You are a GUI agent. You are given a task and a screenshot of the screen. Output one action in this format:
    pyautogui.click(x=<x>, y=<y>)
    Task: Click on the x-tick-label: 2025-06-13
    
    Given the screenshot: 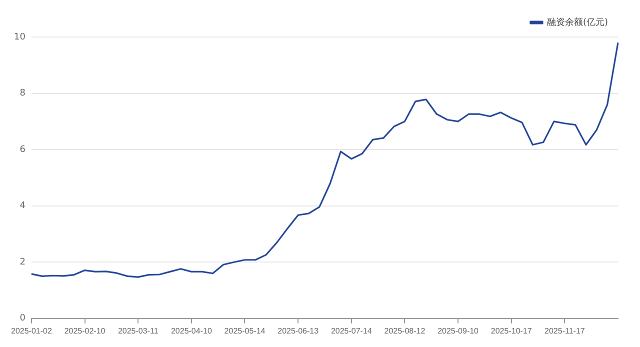 What is the action you would take?
    pyautogui.click(x=299, y=331)
    